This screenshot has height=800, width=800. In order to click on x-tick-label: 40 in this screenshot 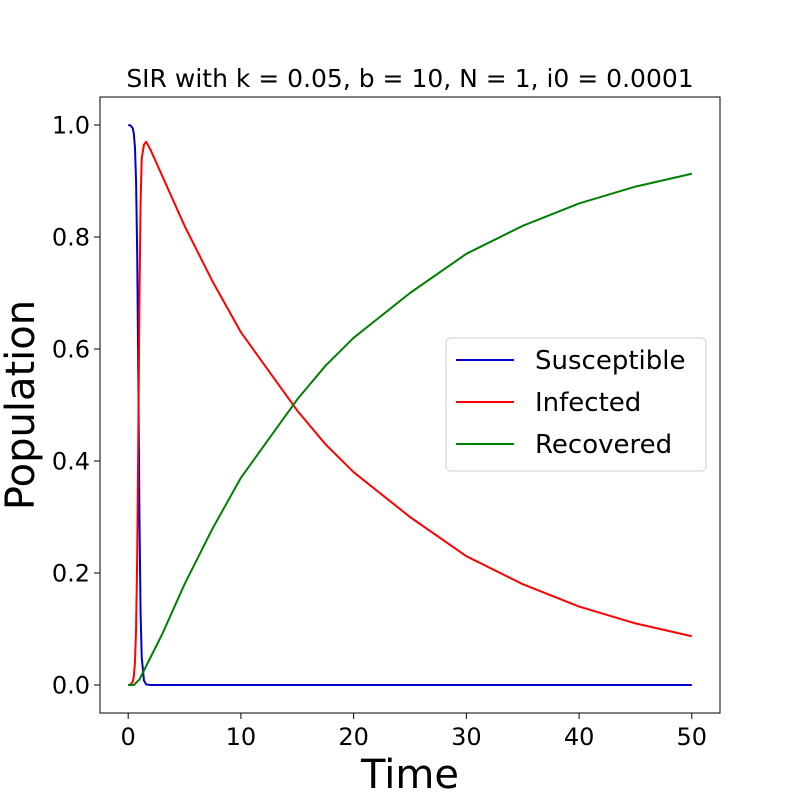, I will do `click(579, 737)`.